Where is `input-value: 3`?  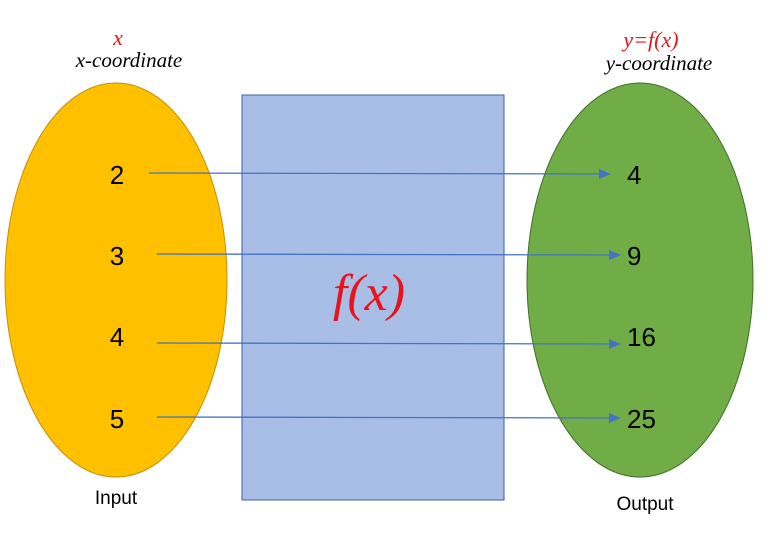 input-value: 3 is located at coordinates (117, 256).